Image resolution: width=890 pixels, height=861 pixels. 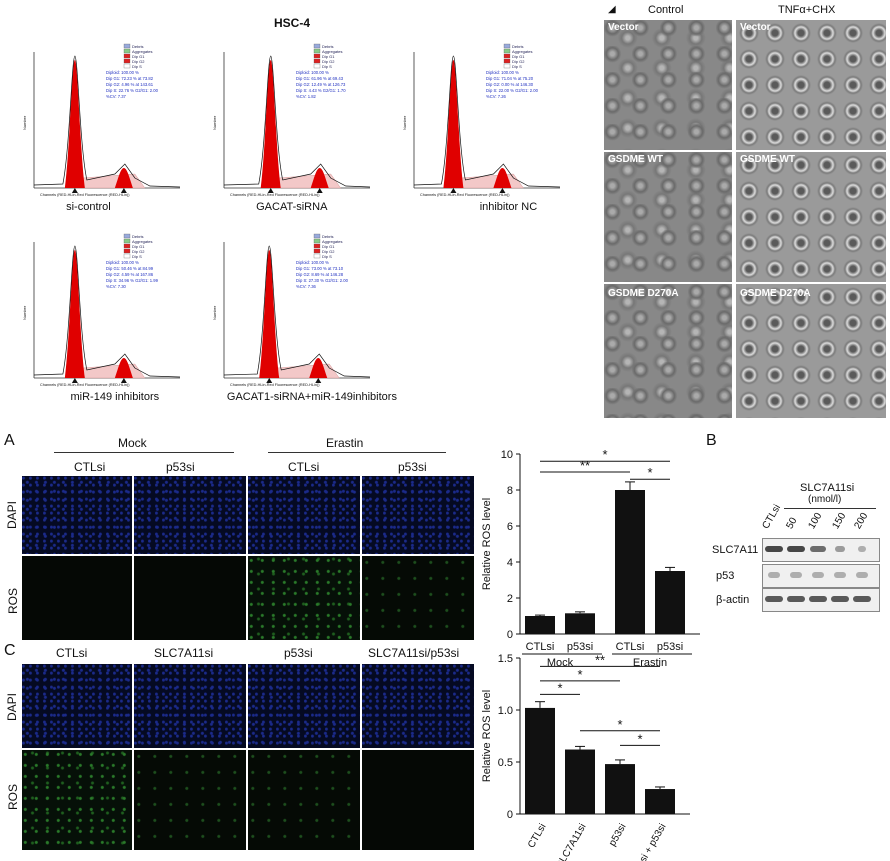 What do you see at coordinates (130, 274) in the screenshot?
I see `hist-stat-line: Dip G2: 4.59 % at 167.86` at bounding box center [130, 274].